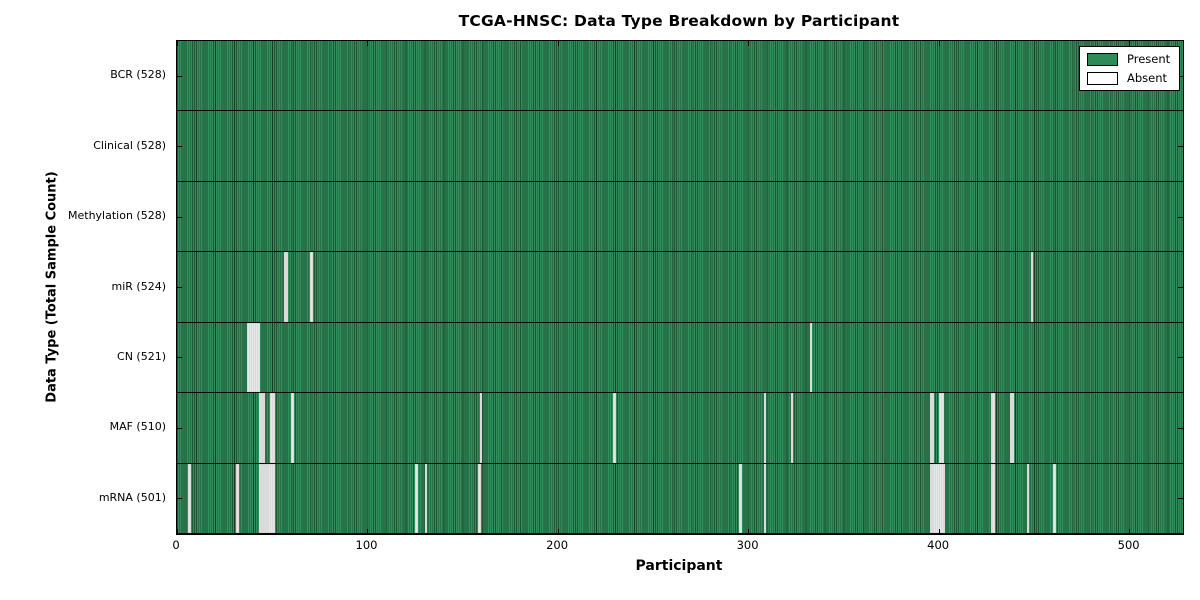 This screenshot has width=1200, height=600. What do you see at coordinates (141, 356) in the screenshot?
I see `y-tick-label: CN (521)` at bounding box center [141, 356].